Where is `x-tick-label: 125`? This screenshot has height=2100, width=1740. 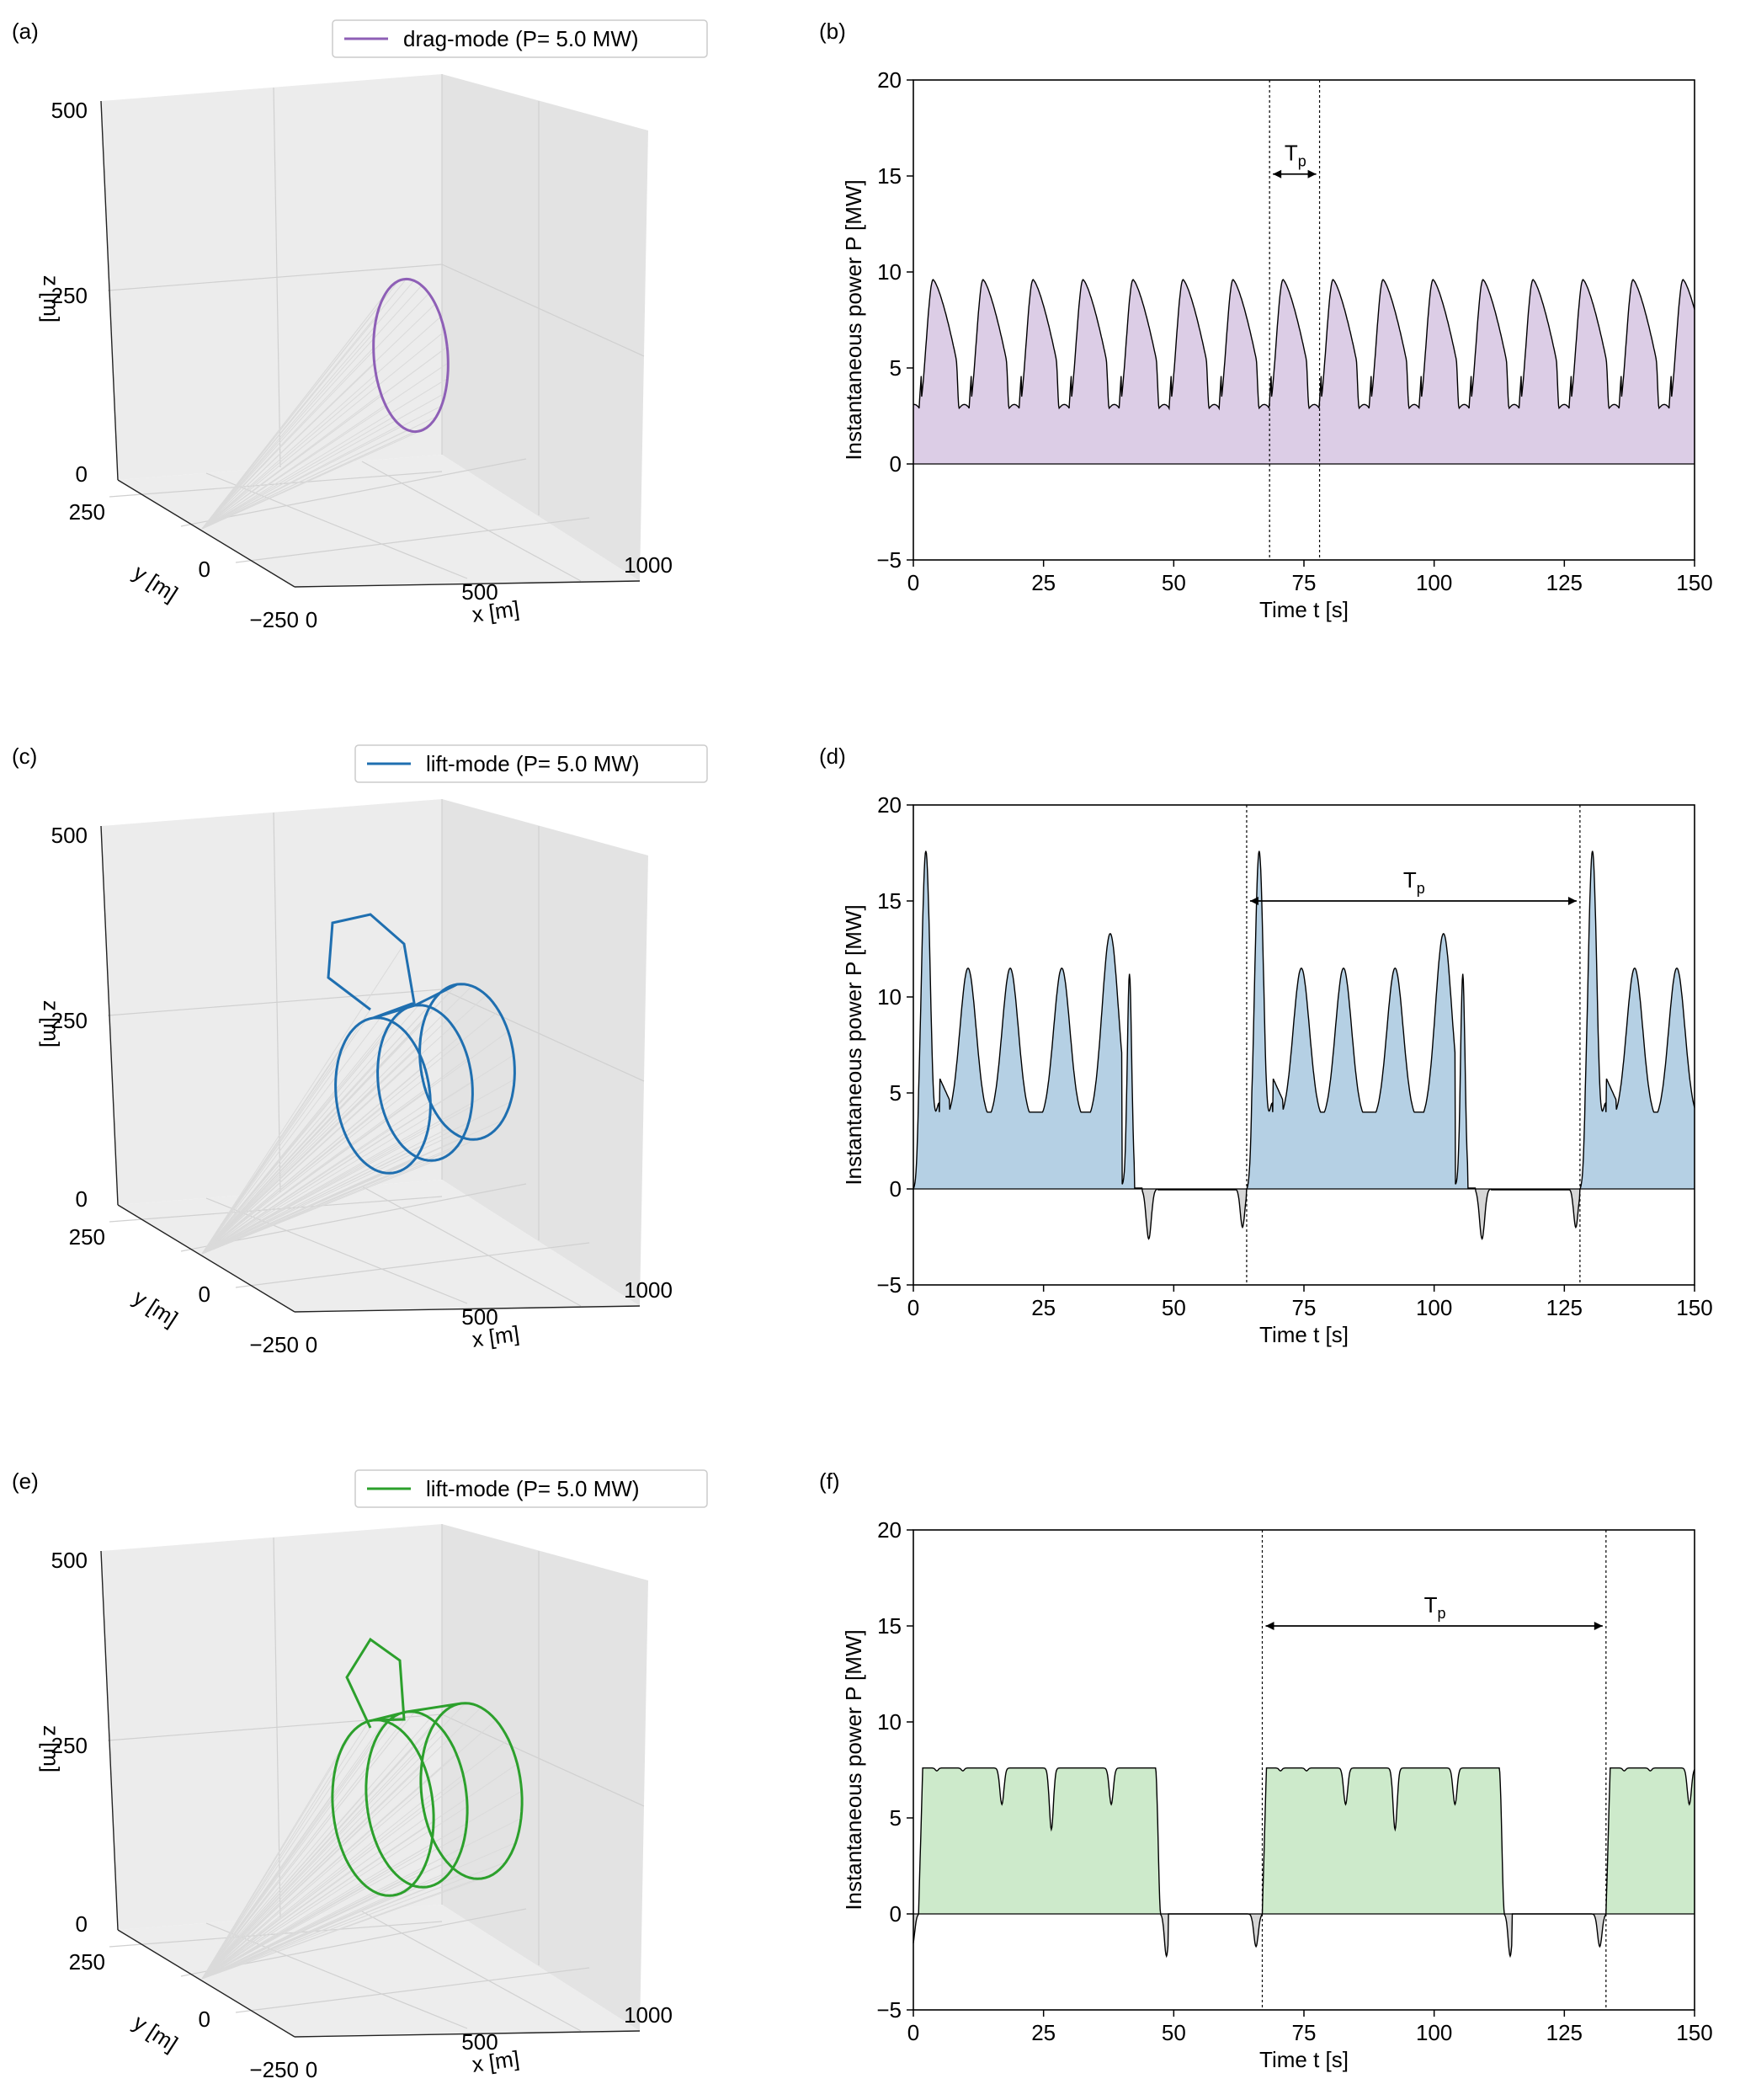 x-tick-label: 125 is located at coordinates (1564, 1307).